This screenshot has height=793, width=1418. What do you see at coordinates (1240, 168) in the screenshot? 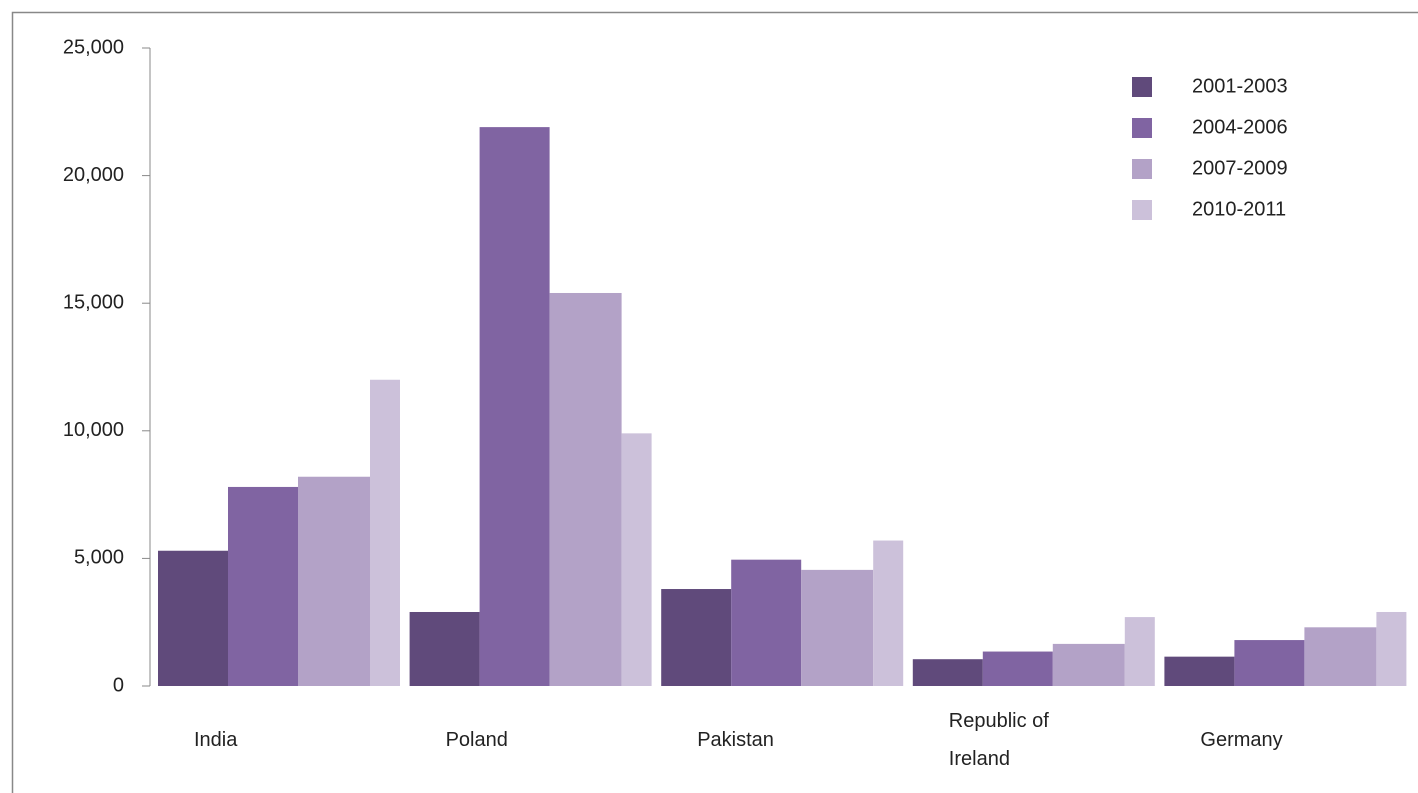
I see `legend-label: 2007-2009` at bounding box center [1240, 168].